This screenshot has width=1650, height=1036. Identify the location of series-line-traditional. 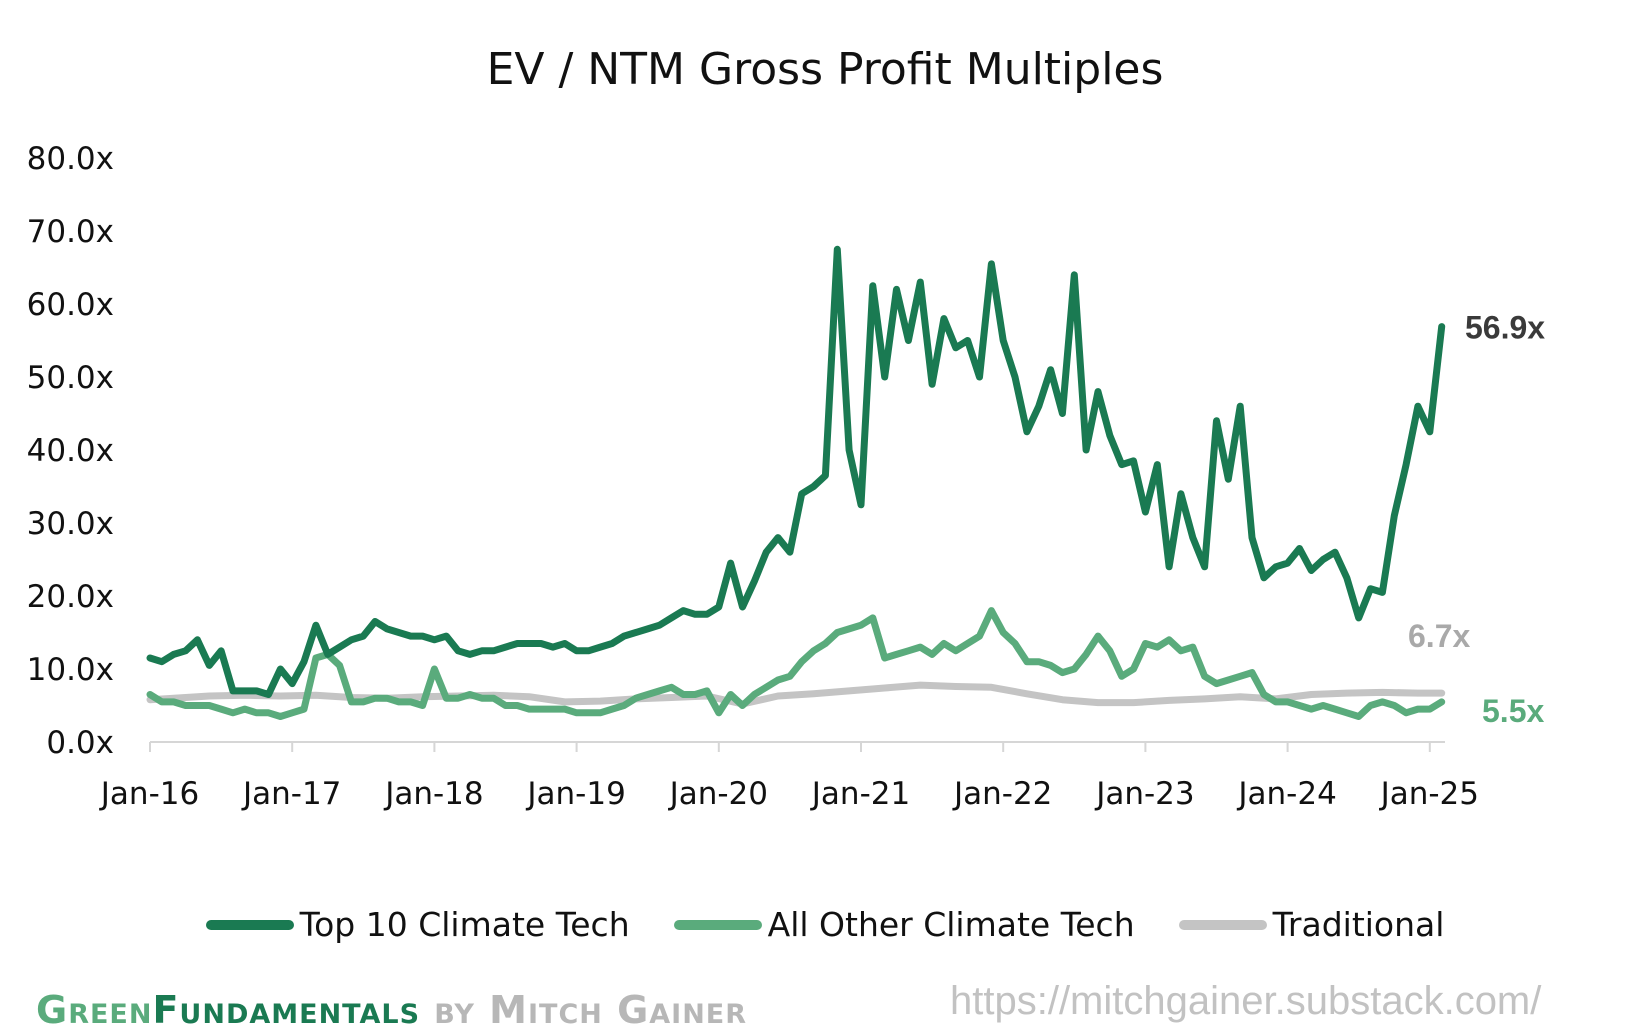
(796, 694).